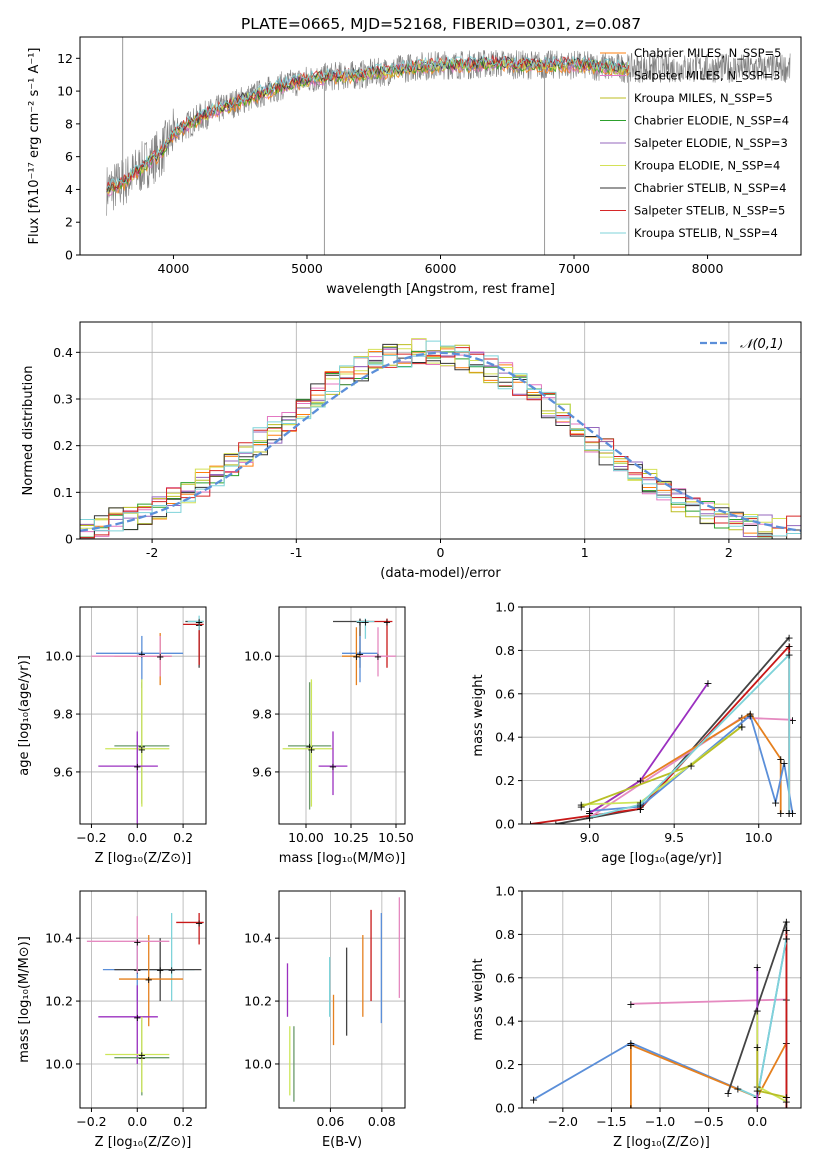  Describe the element at coordinates (440, 573) in the screenshot. I see `x-axis-label: (data-model)/error` at that location.